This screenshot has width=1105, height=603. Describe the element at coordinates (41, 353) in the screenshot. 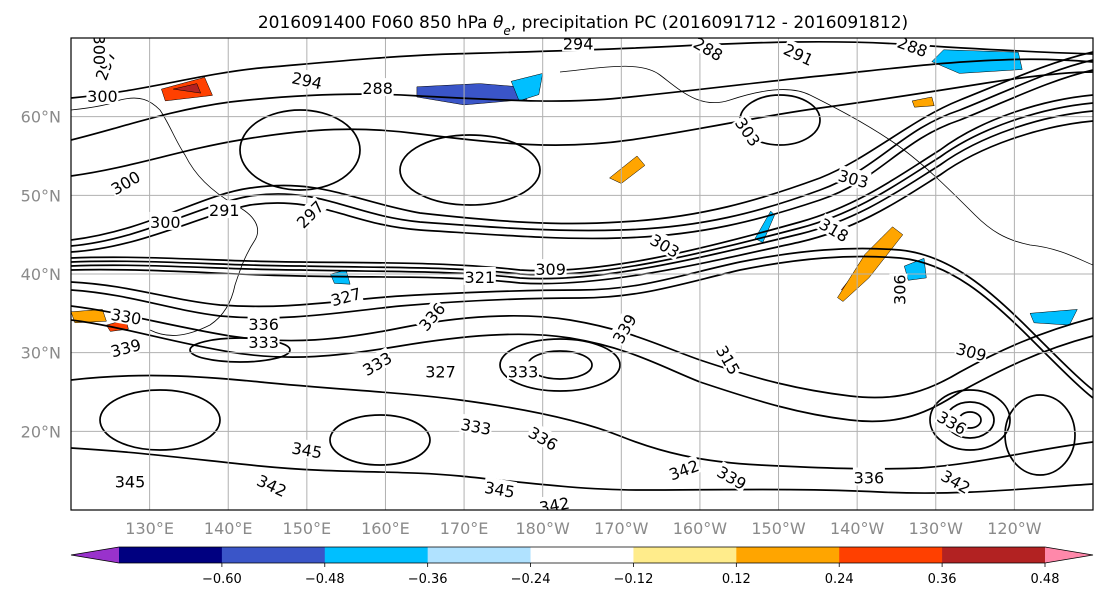

I see `lat-tick-label: 30°N` at that location.